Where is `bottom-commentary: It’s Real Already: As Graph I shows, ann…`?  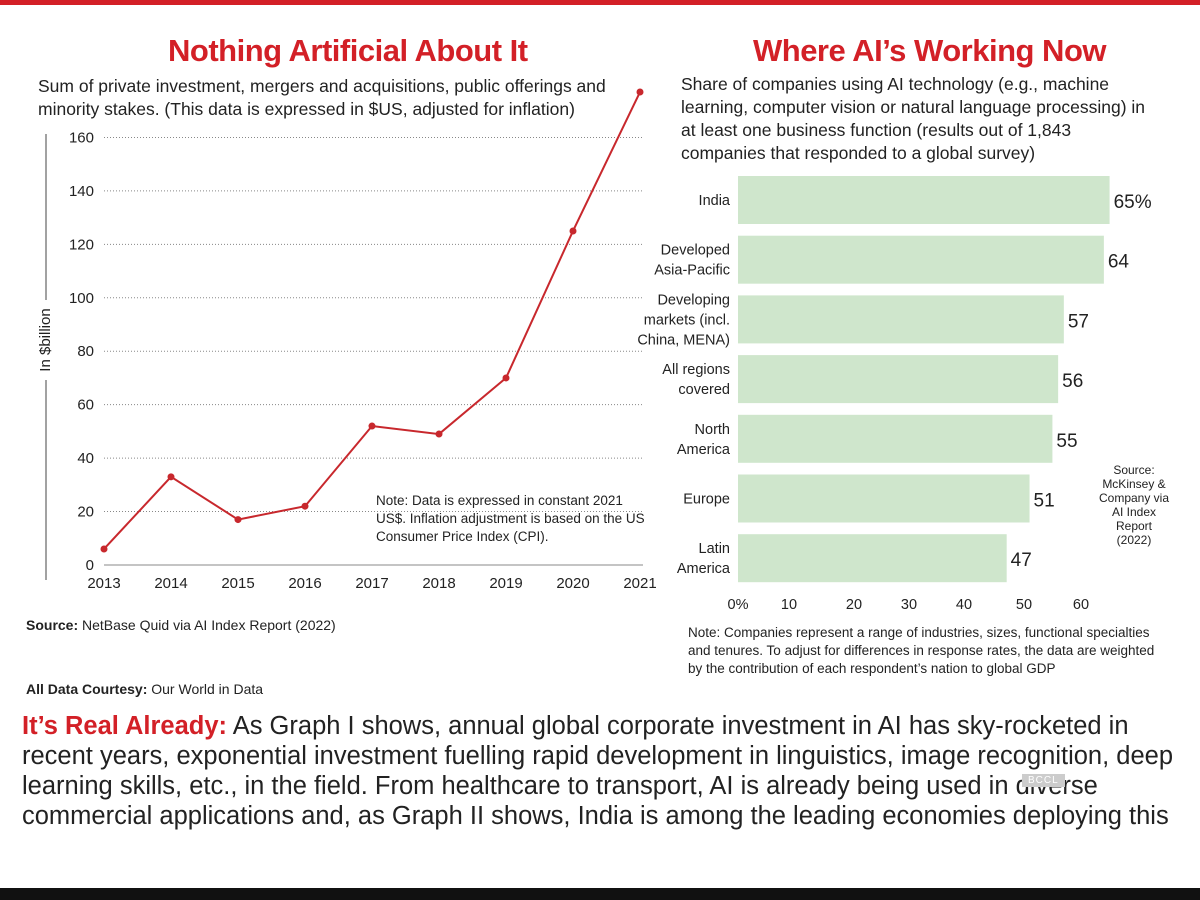
bottom-commentary: It’s Real Already: As Graph I shows, ann… is located at coordinates (604, 771).